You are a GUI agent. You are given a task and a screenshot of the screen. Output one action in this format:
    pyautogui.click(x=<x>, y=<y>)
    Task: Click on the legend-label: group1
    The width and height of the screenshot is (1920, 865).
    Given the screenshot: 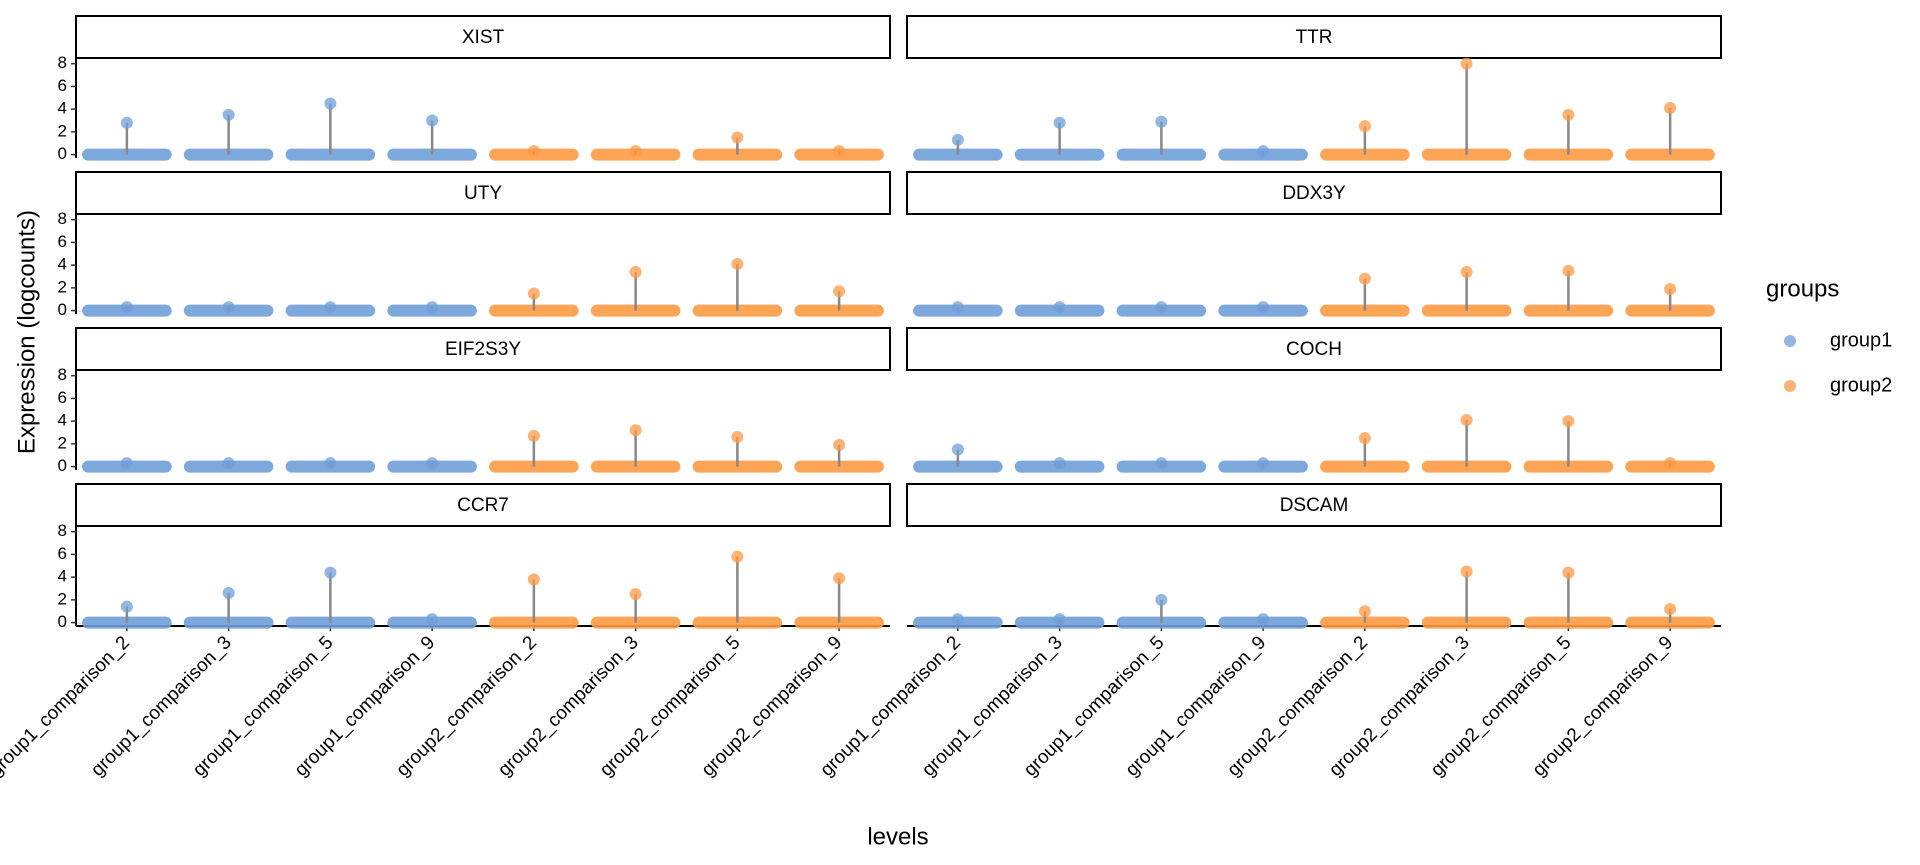 What is the action you would take?
    pyautogui.click(x=1861, y=340)
    